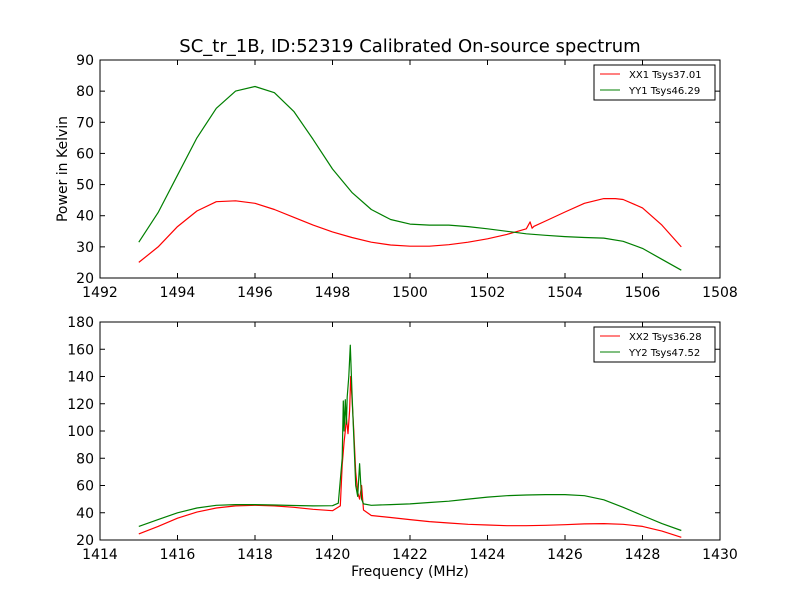  Describe the element at coordinates (665, 75) in the screenshot. I see `top-legend-label-xx1: XX1 Tsys37.01` at that location.